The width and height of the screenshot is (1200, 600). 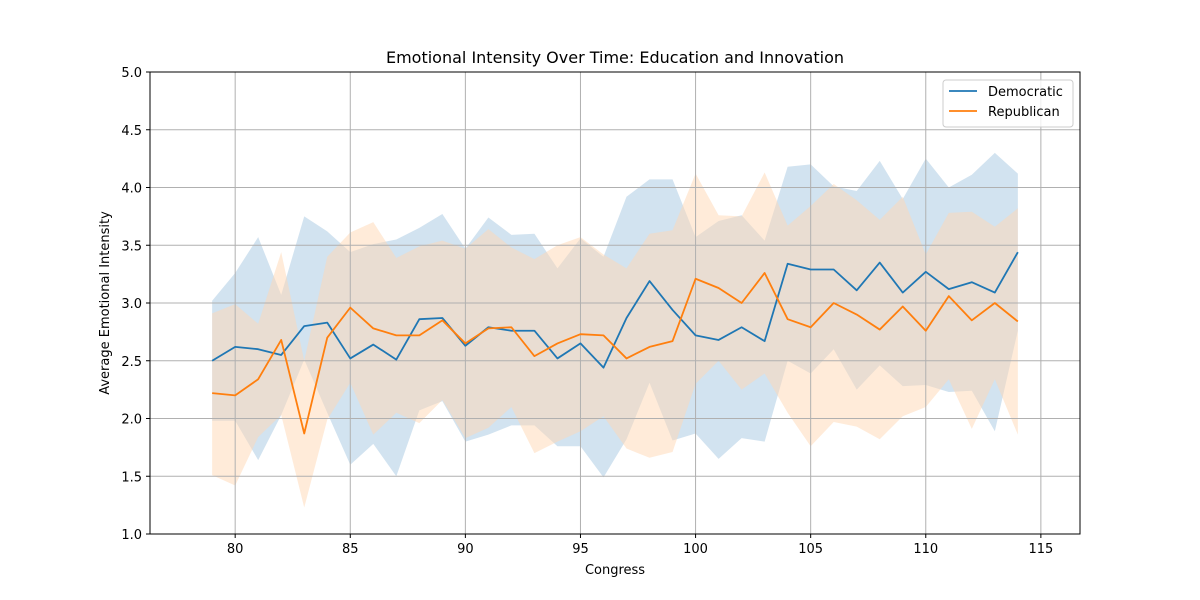 What do you see at coordinates (235, 549) in the screenshot?
I see `x-tick-label-80: 80` at bounding box center [235, 549].